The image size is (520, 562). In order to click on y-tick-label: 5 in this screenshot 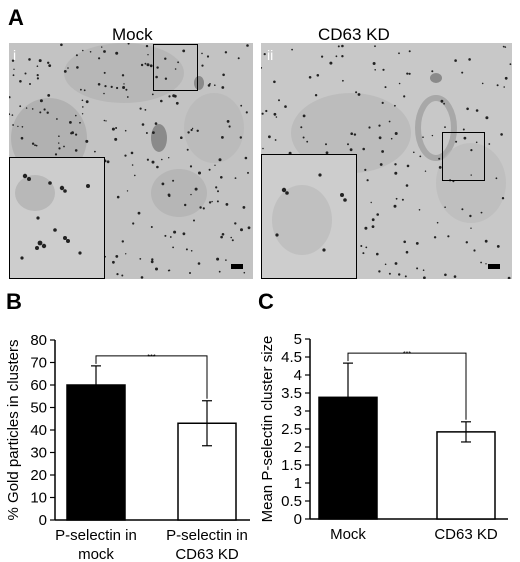, I will do `click(298, 339)`.